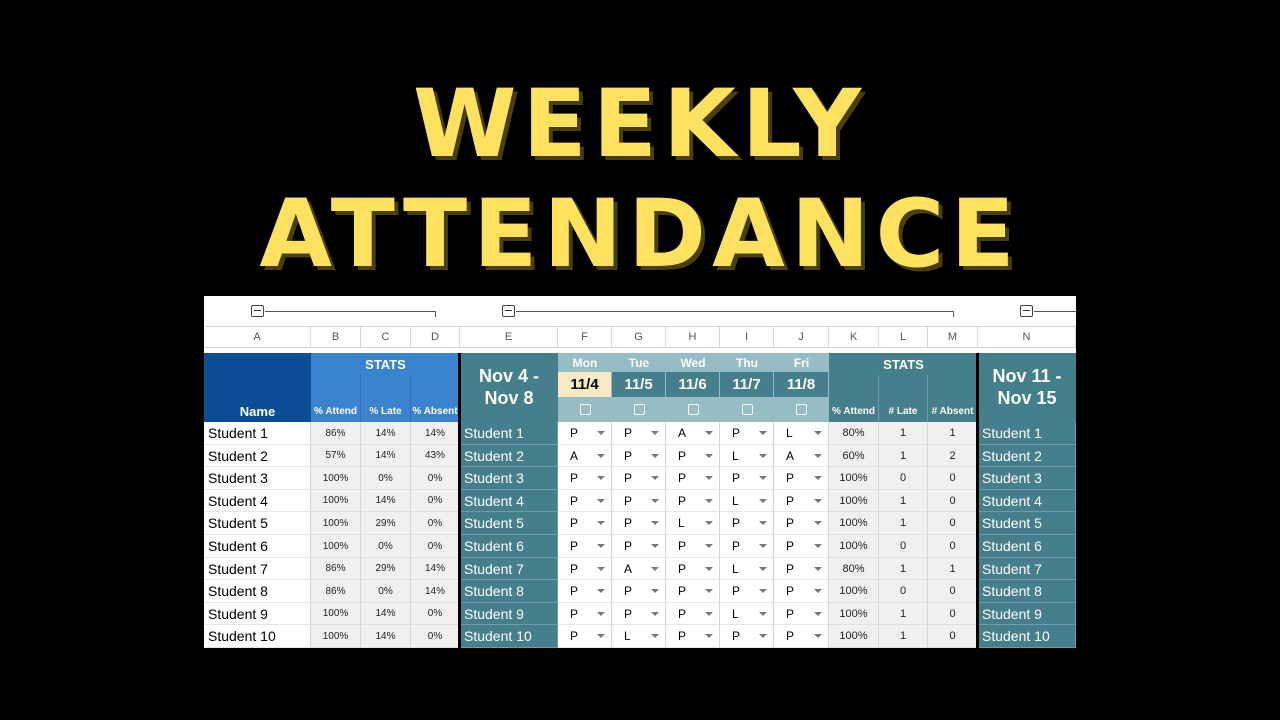  Describe the element at coordinates (1027, 337) in the screenshot. I see `column-header-n: N` at that location.